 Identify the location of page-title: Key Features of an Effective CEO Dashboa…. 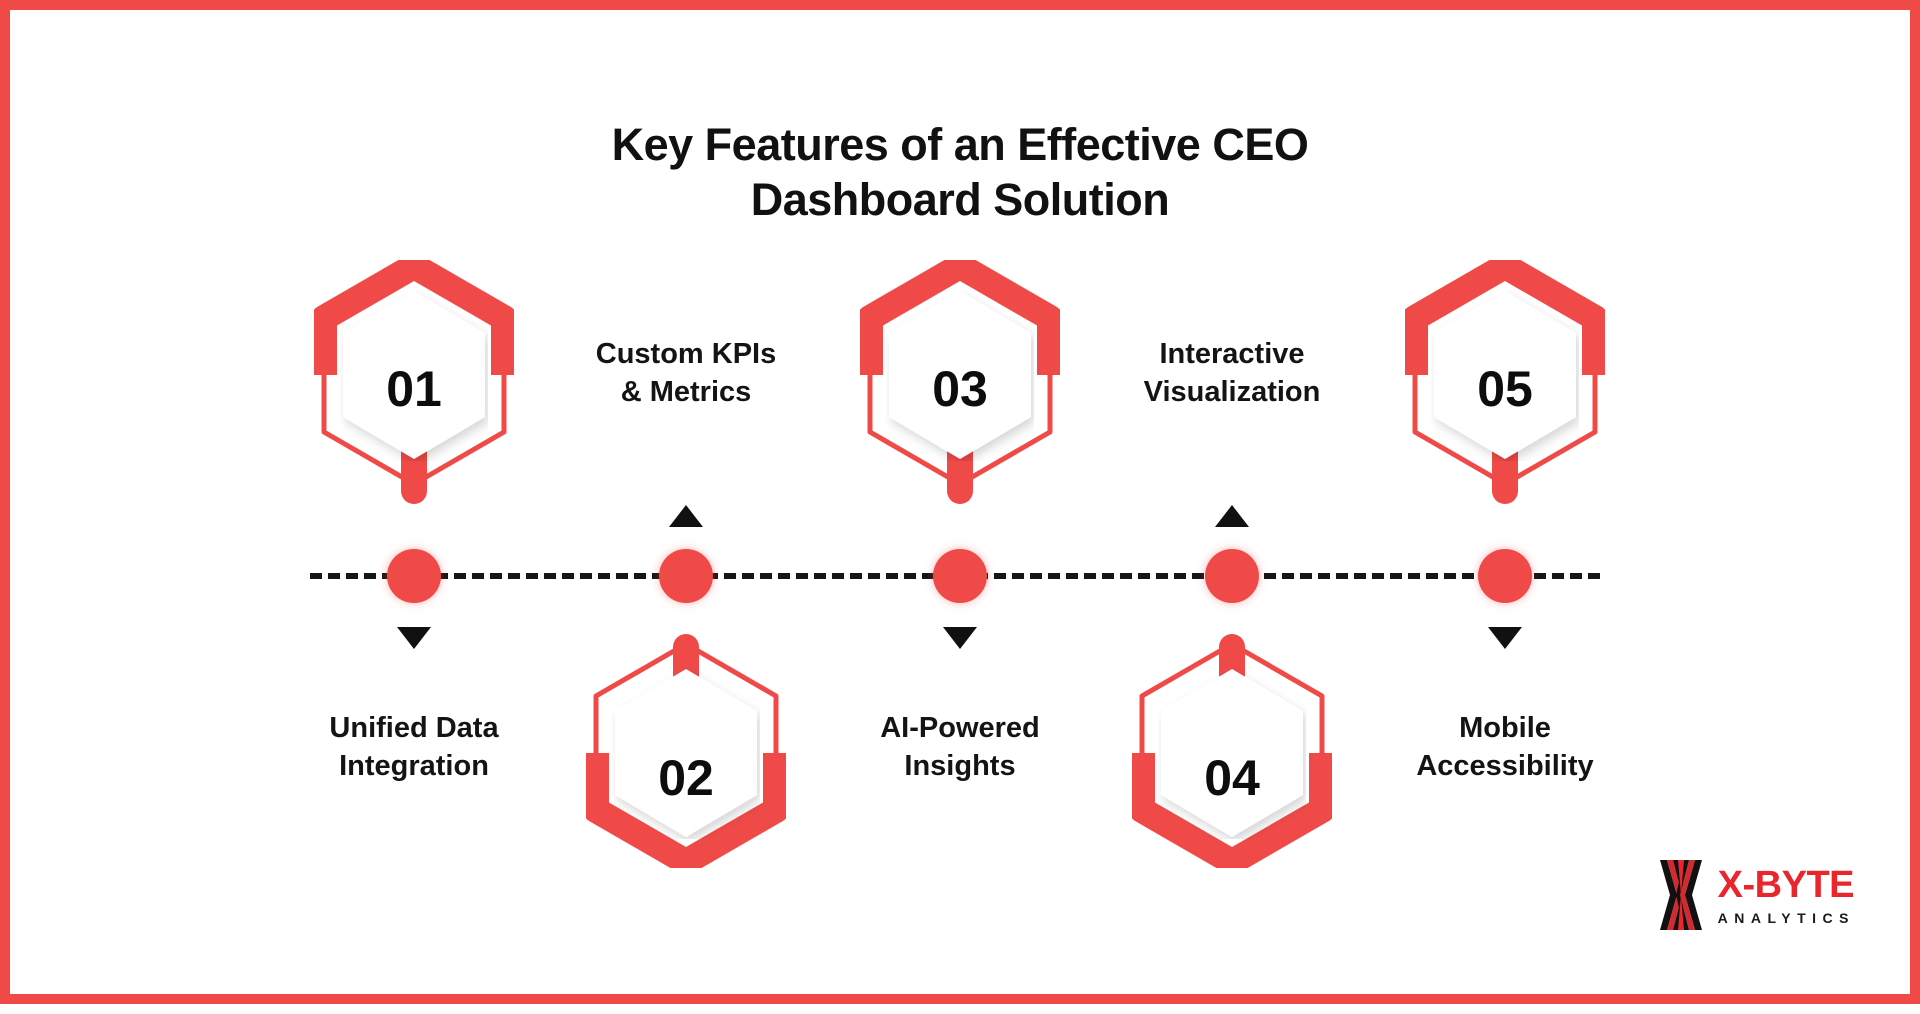
(960, 172).